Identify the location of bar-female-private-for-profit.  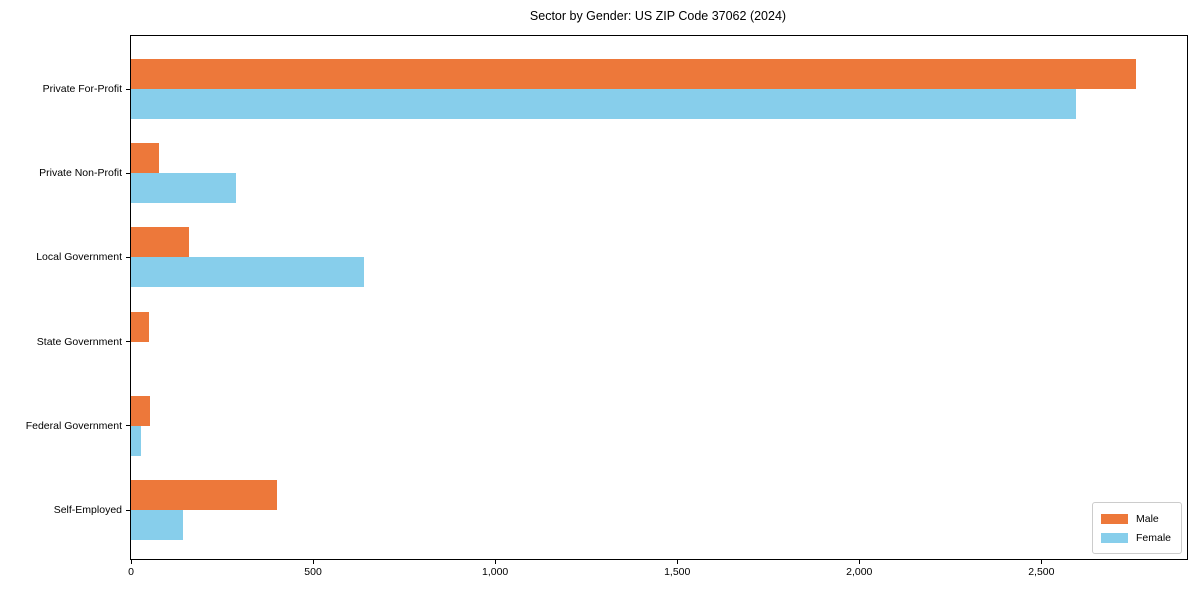
(603, 104).